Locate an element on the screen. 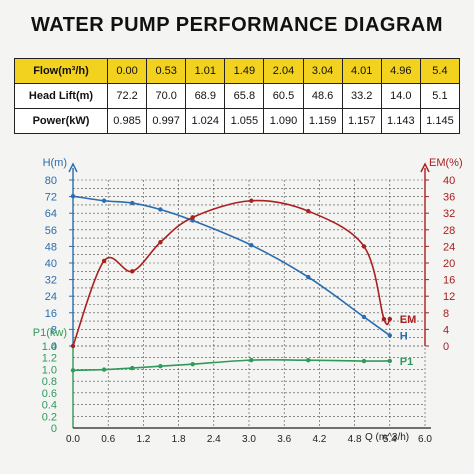  power-cell: 1.090 is located at coordinates (283, 121).